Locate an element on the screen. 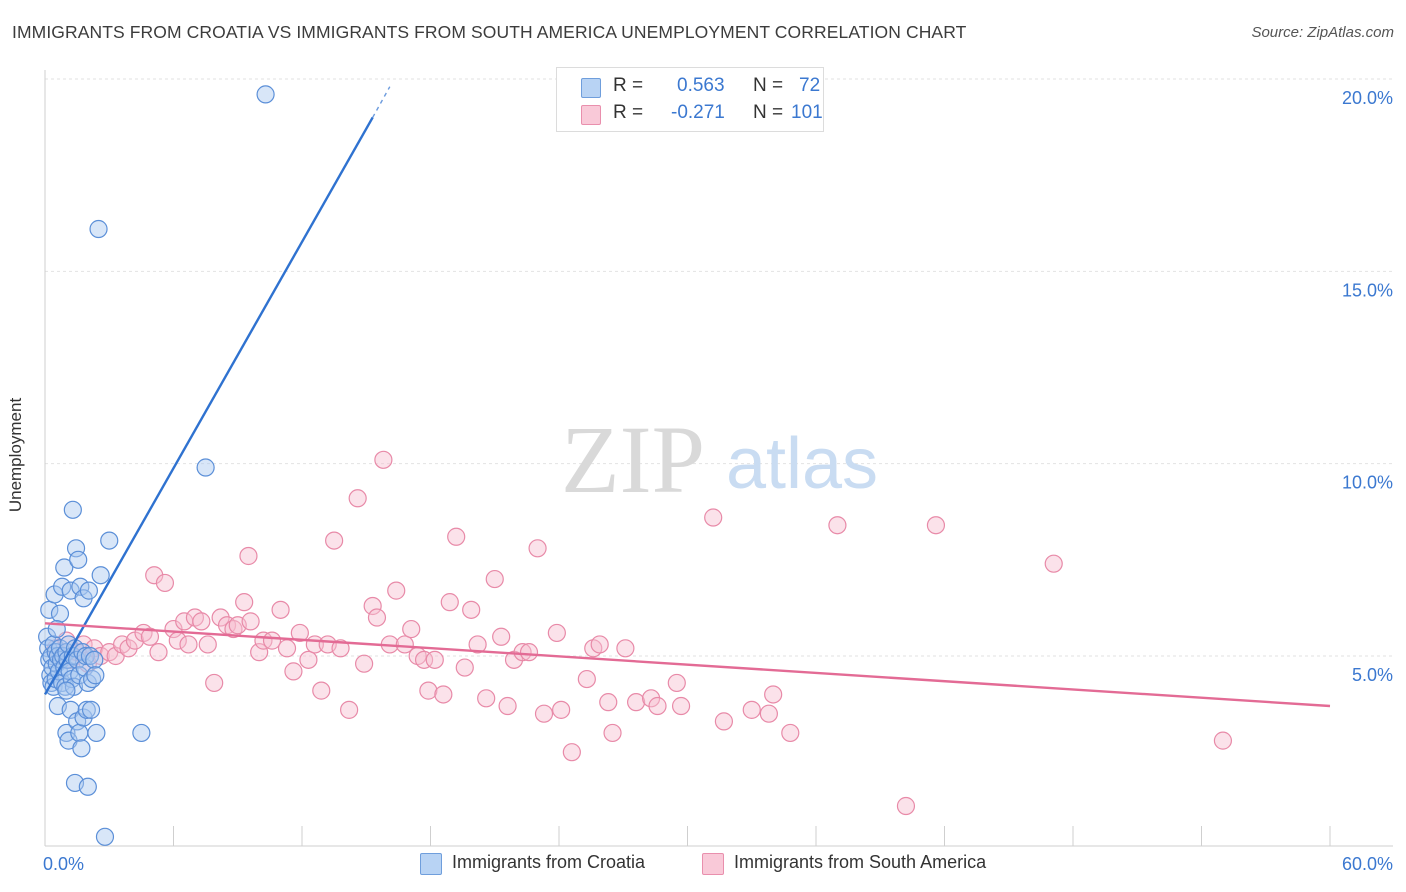  y-tick-label: 10.0% is located at coordinates (1367, 483).